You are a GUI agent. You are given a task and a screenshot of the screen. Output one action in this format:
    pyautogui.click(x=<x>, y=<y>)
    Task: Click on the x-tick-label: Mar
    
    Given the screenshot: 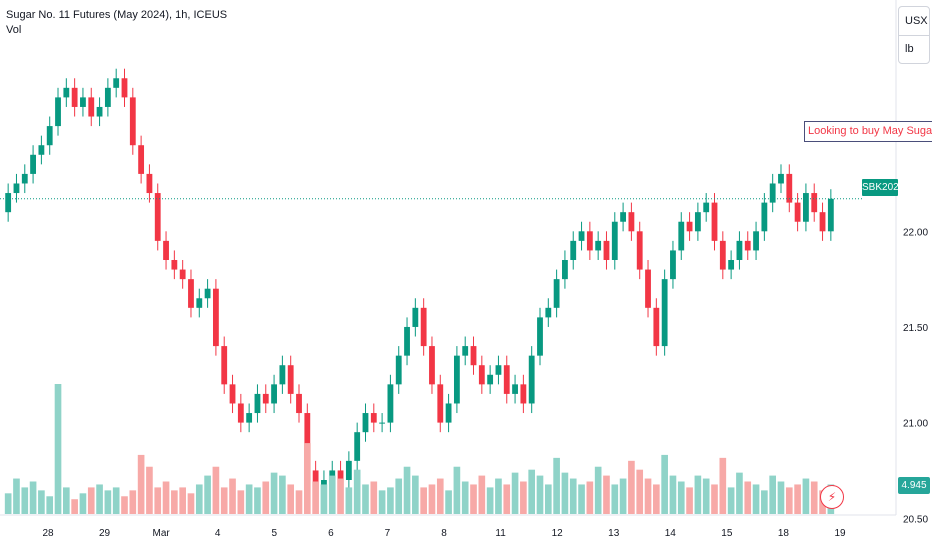 What is the action you would take?
    pyautogui.click(x=162, y=533)
    